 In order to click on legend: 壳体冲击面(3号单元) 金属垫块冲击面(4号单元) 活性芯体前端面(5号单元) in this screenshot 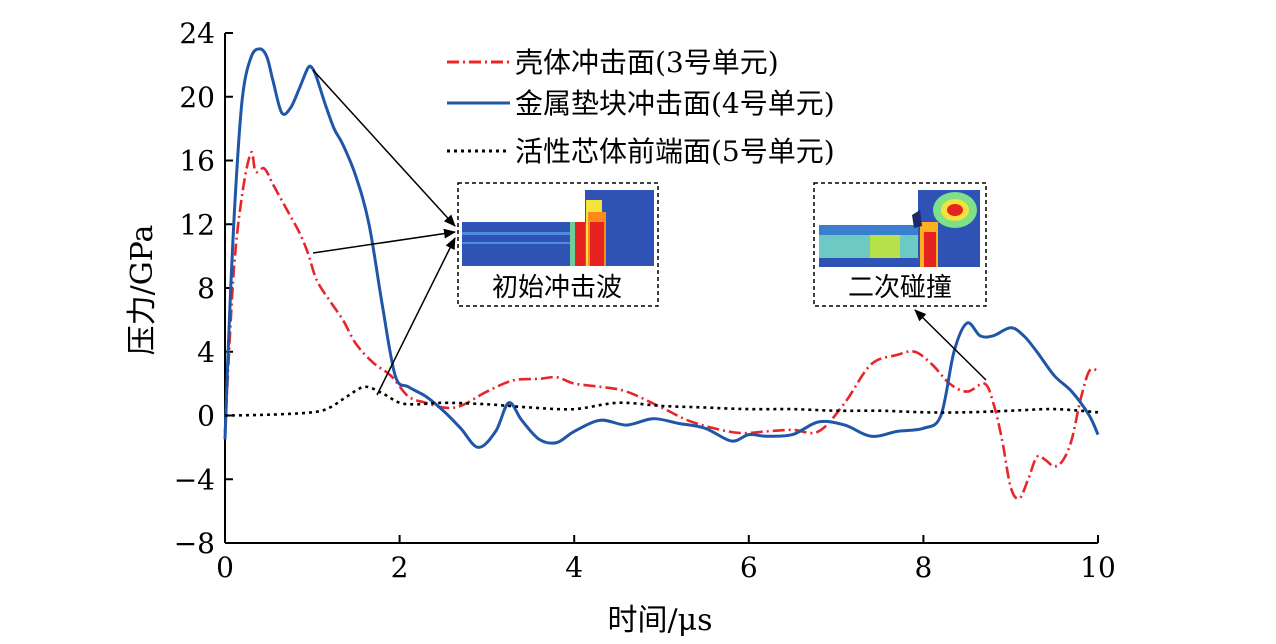, I will do `click(641, 107)`.